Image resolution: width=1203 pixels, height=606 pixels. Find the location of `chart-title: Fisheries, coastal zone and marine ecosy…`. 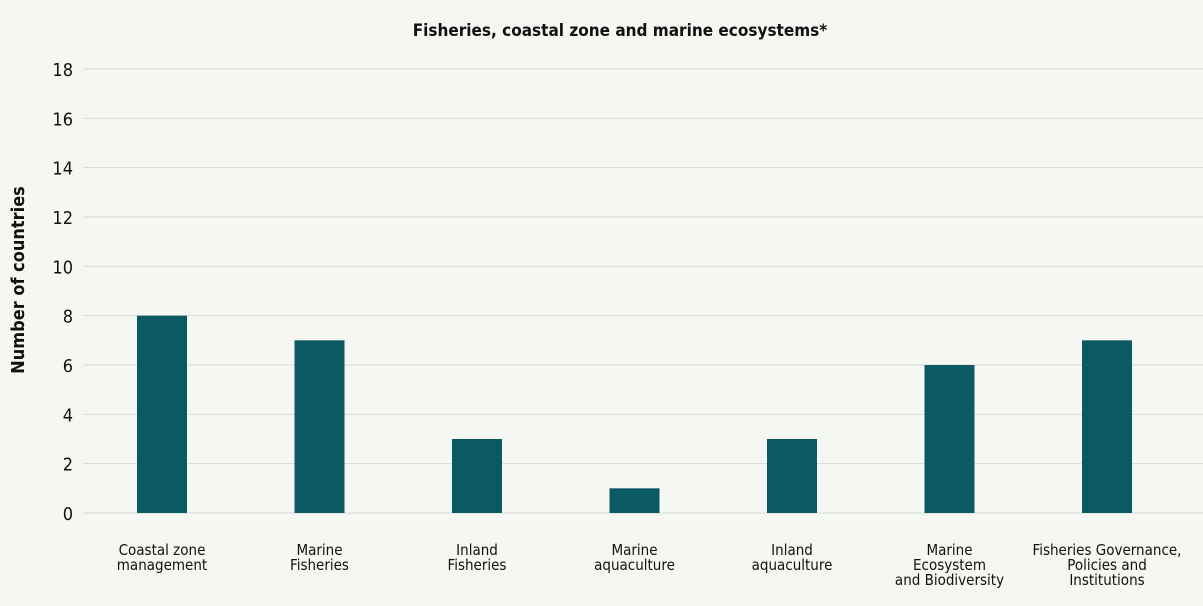

chart-title: Fisheries, coastal zone and marine ecosy… is located at coordinates (620, 31).